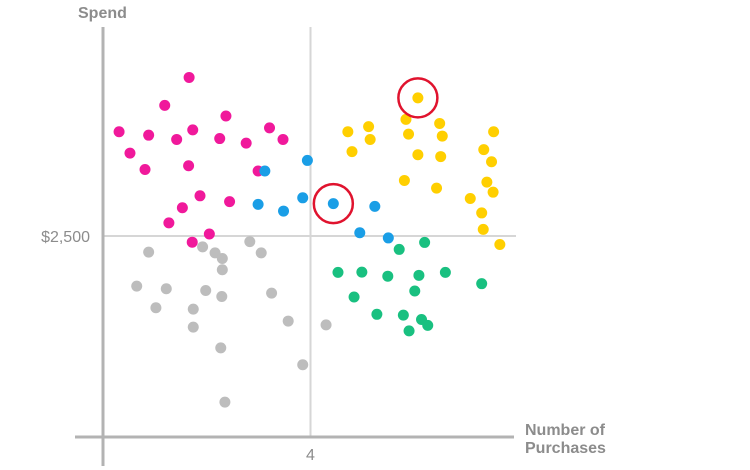  What do you see at coordinates (65, 237) in the screenshot?
I see `y-tick-label-2500: $2,500` at bounding box center [65, 237].